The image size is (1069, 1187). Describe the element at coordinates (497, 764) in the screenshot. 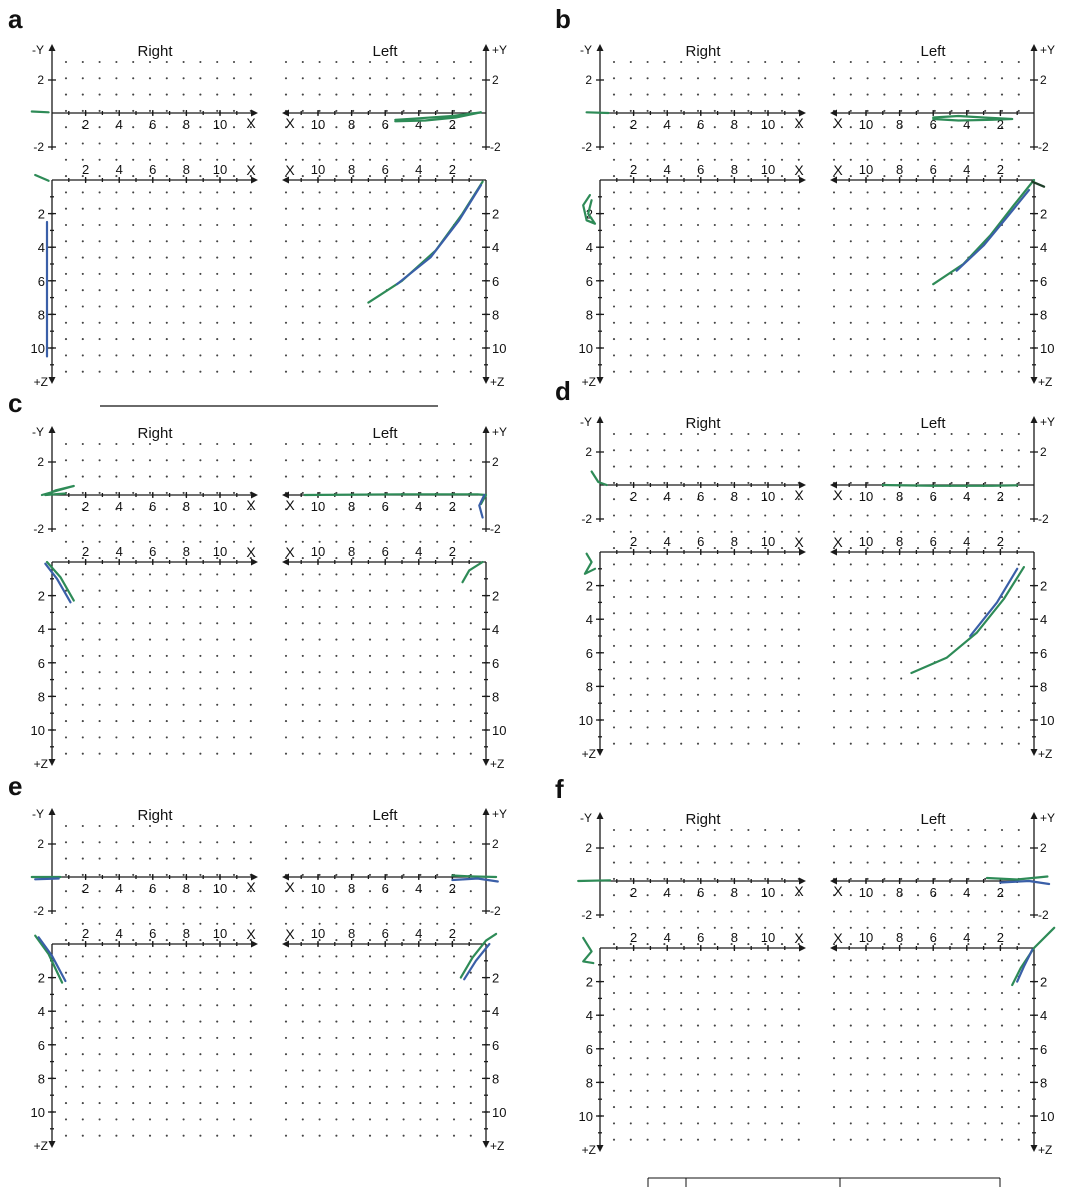

I see `axis-label-plus-z: +Z` at that location.